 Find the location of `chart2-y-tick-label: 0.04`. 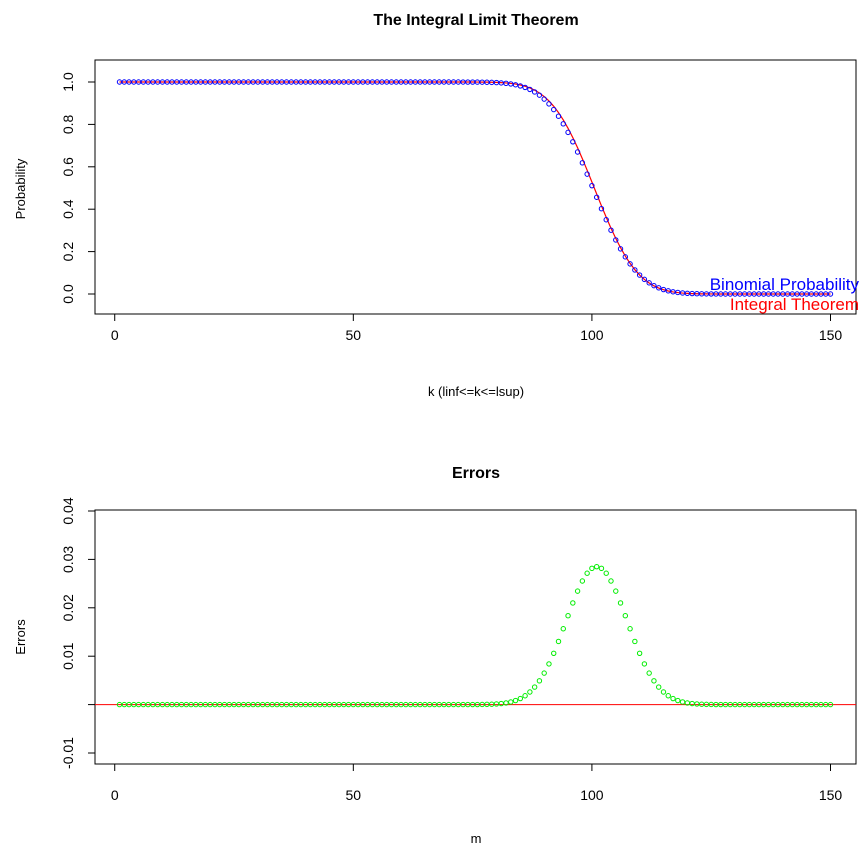

chart2-y-tick-label: 0.04 is located at coordinates (68, 510).